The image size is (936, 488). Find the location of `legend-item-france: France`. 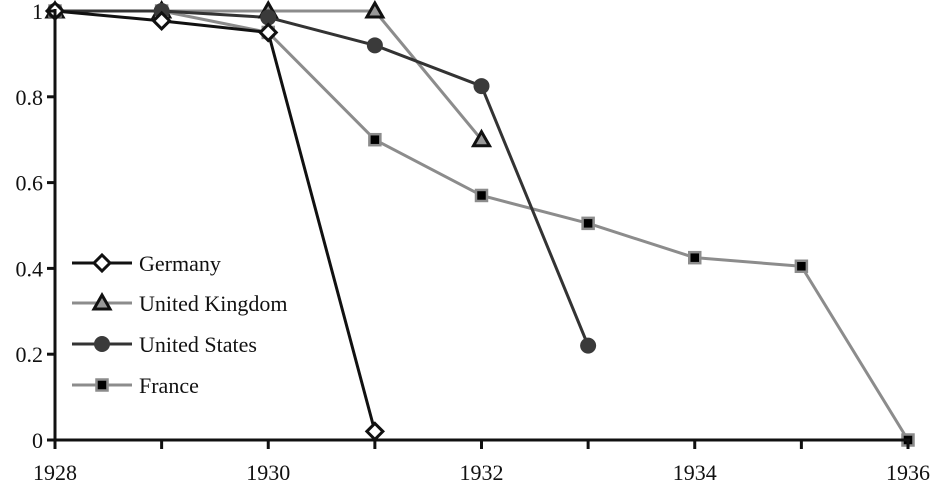

legend-item-france: France is located at coordinates (135, 385).